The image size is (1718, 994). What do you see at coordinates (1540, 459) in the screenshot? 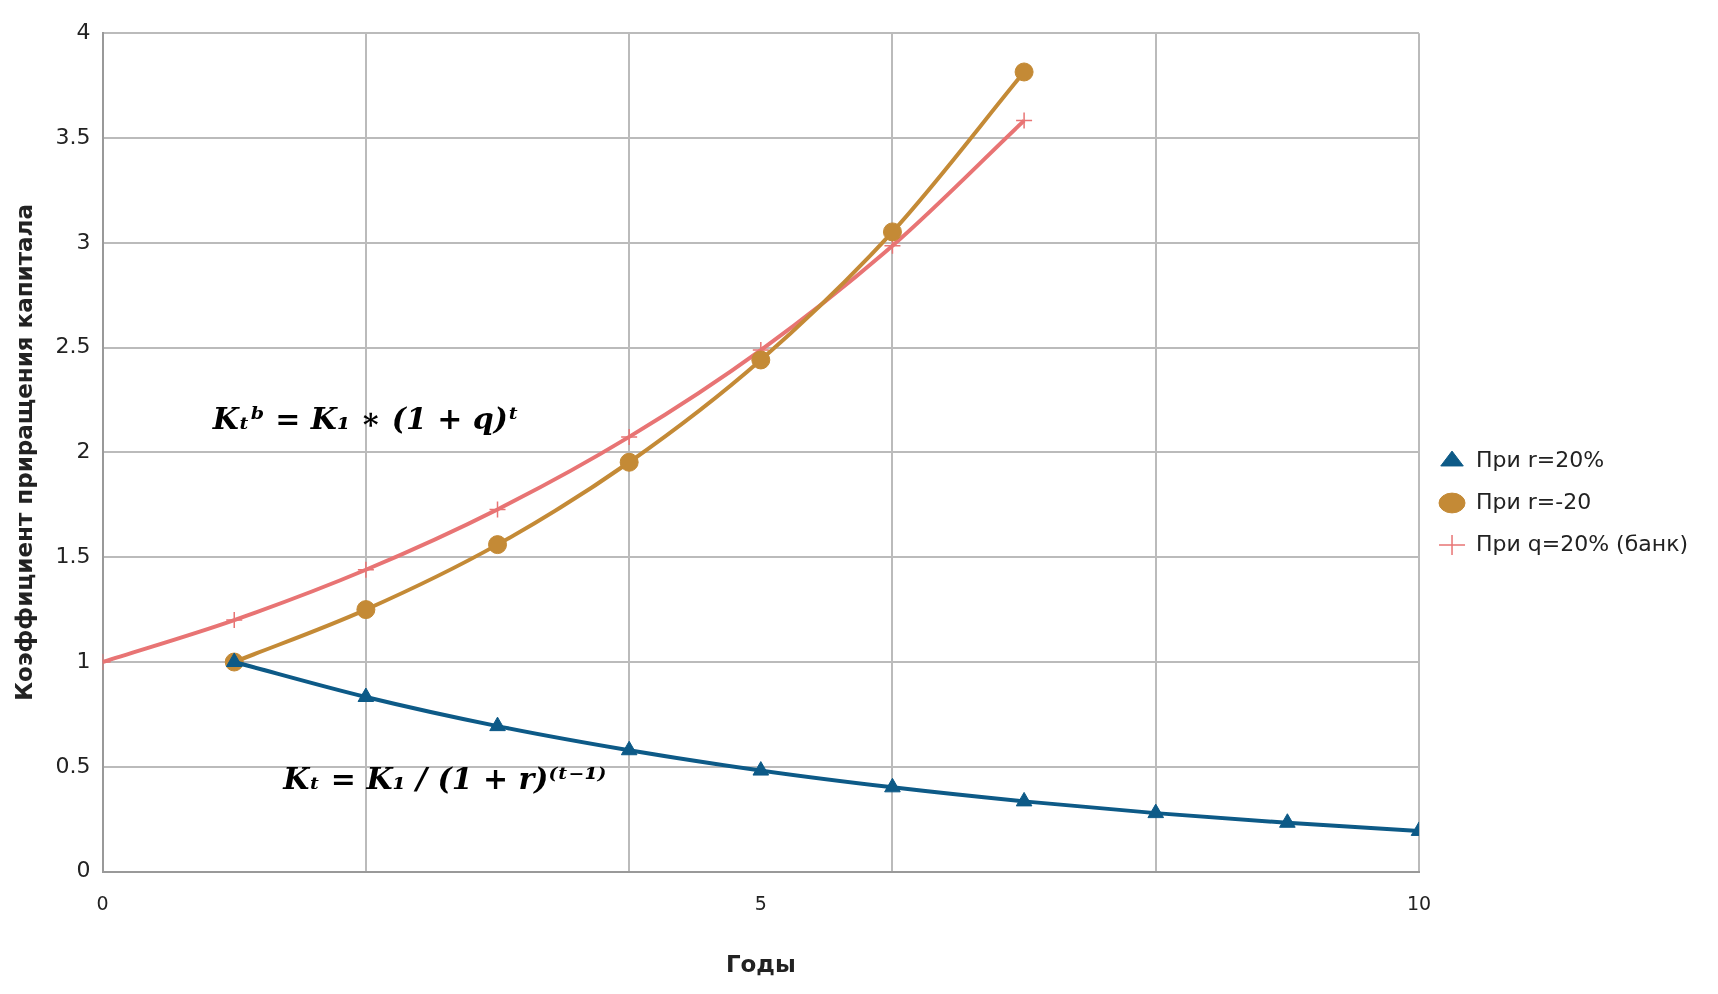
I see `legend-label: При r=20%` at bounding box center [1540, 459].